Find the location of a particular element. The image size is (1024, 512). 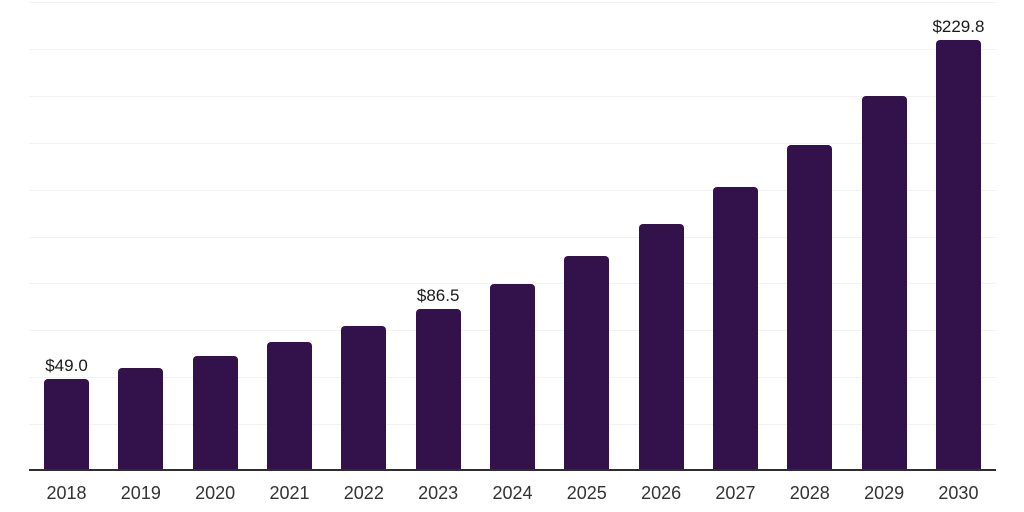

bar-group-2020 is located at coordinates (215, 413).